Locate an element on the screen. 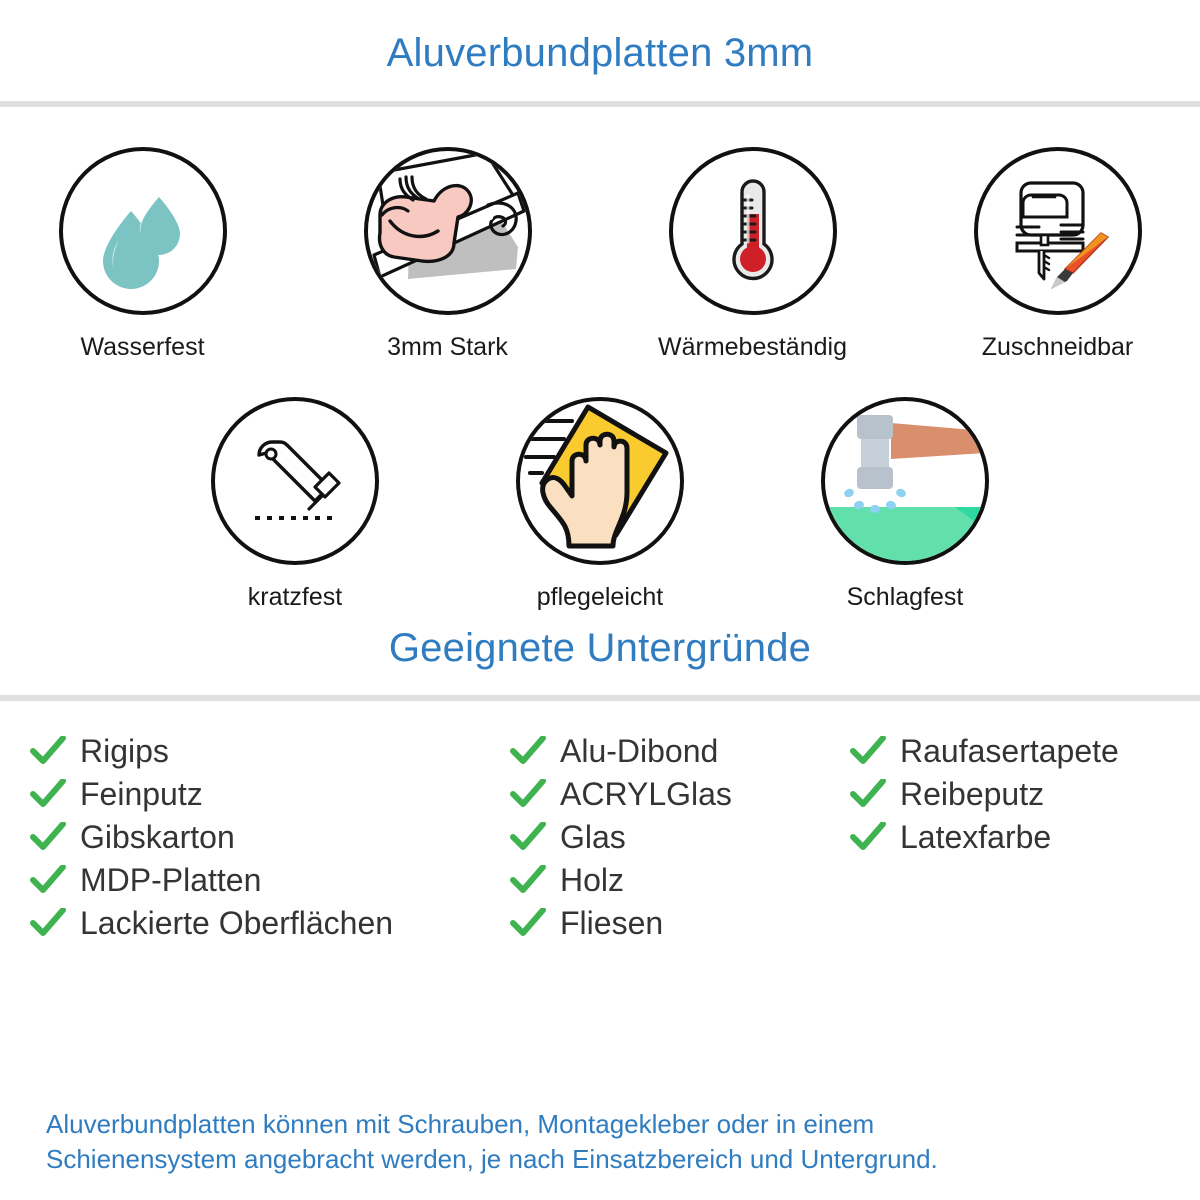 The height and width of the screenshot is (1200, 1200). list-item: Gibskarton is located at coordinates (270, 836).